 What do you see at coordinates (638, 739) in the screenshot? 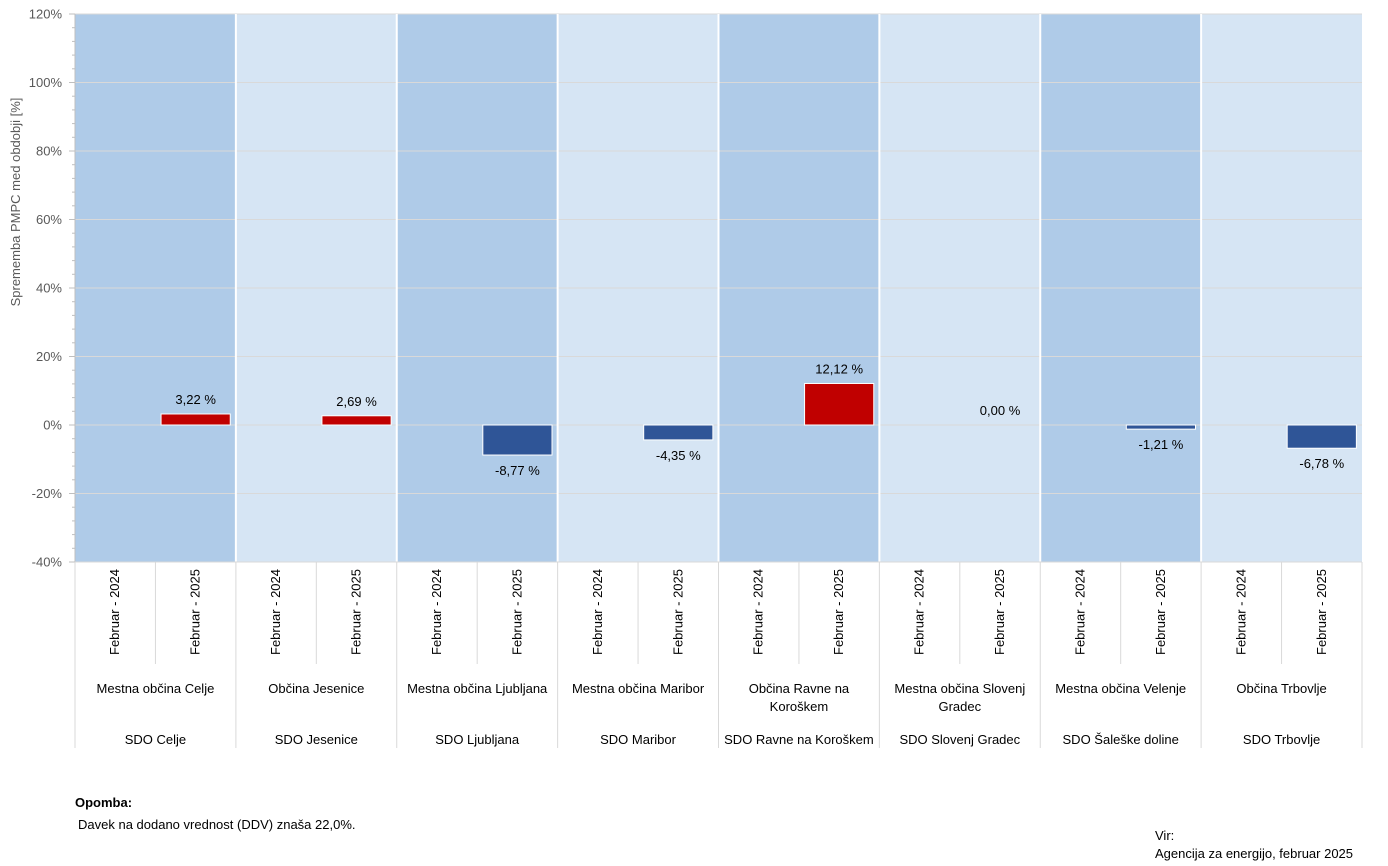
I see `x-sdo-label: SDO Maribor` at bounding box center [638, 739].